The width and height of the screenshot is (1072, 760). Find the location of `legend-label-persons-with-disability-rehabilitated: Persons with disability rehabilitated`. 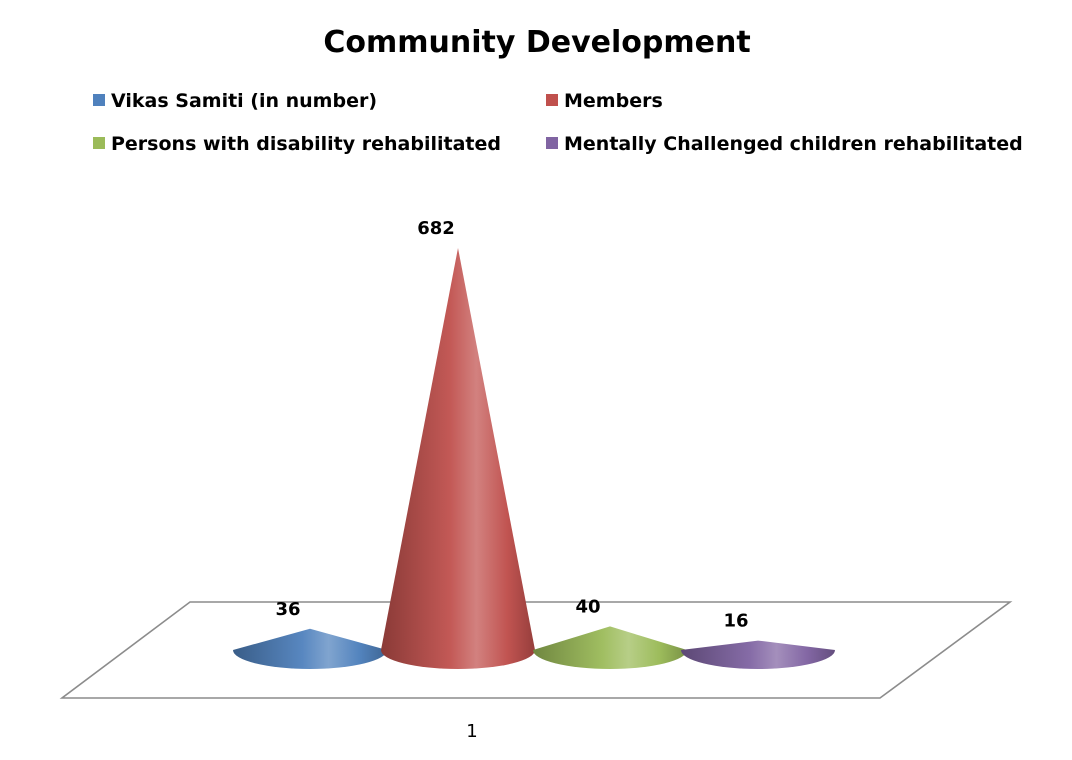

legend-label-persons-with-disability-rehabilitated: Persons with disability rehabilitated is located at coordinates (306, 144).